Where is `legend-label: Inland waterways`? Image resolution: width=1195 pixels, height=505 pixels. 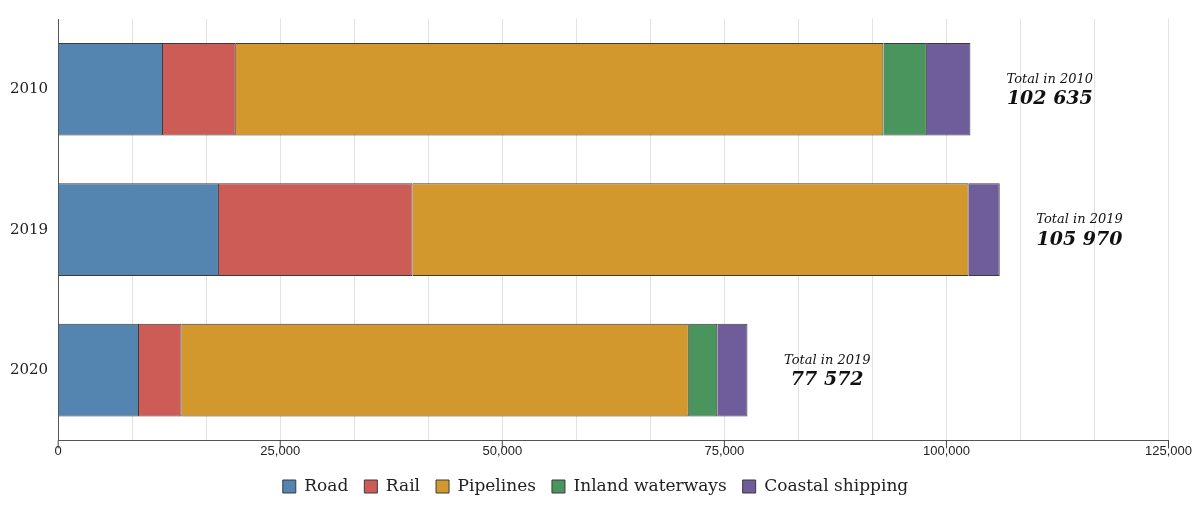
legend-label: Inland waterways is located at coordinates (650, 484).